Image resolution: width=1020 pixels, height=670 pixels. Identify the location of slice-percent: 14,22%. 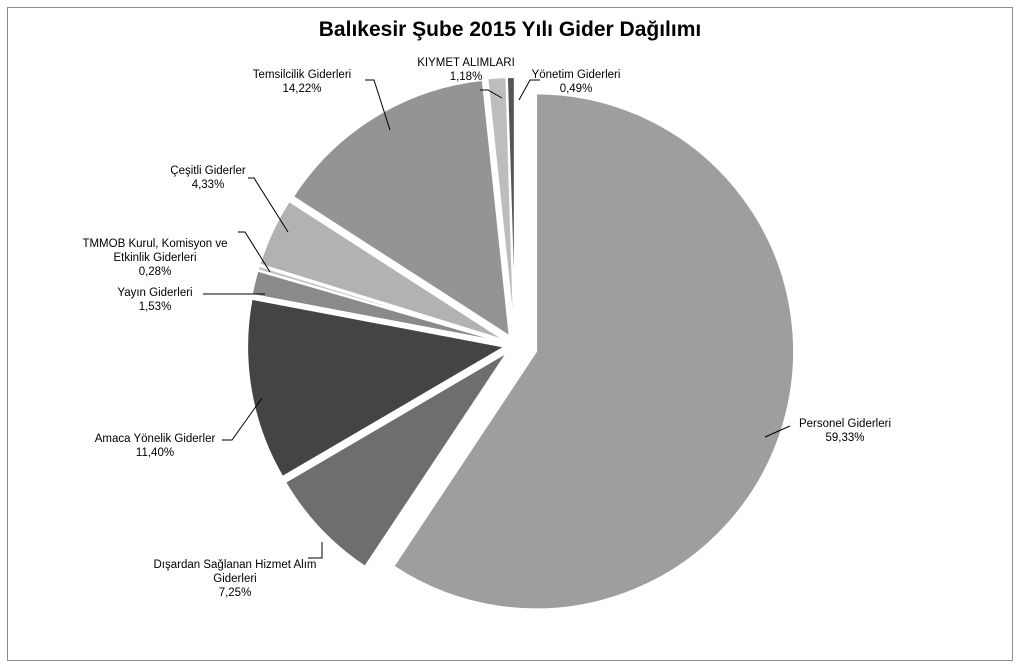
(301, 89).